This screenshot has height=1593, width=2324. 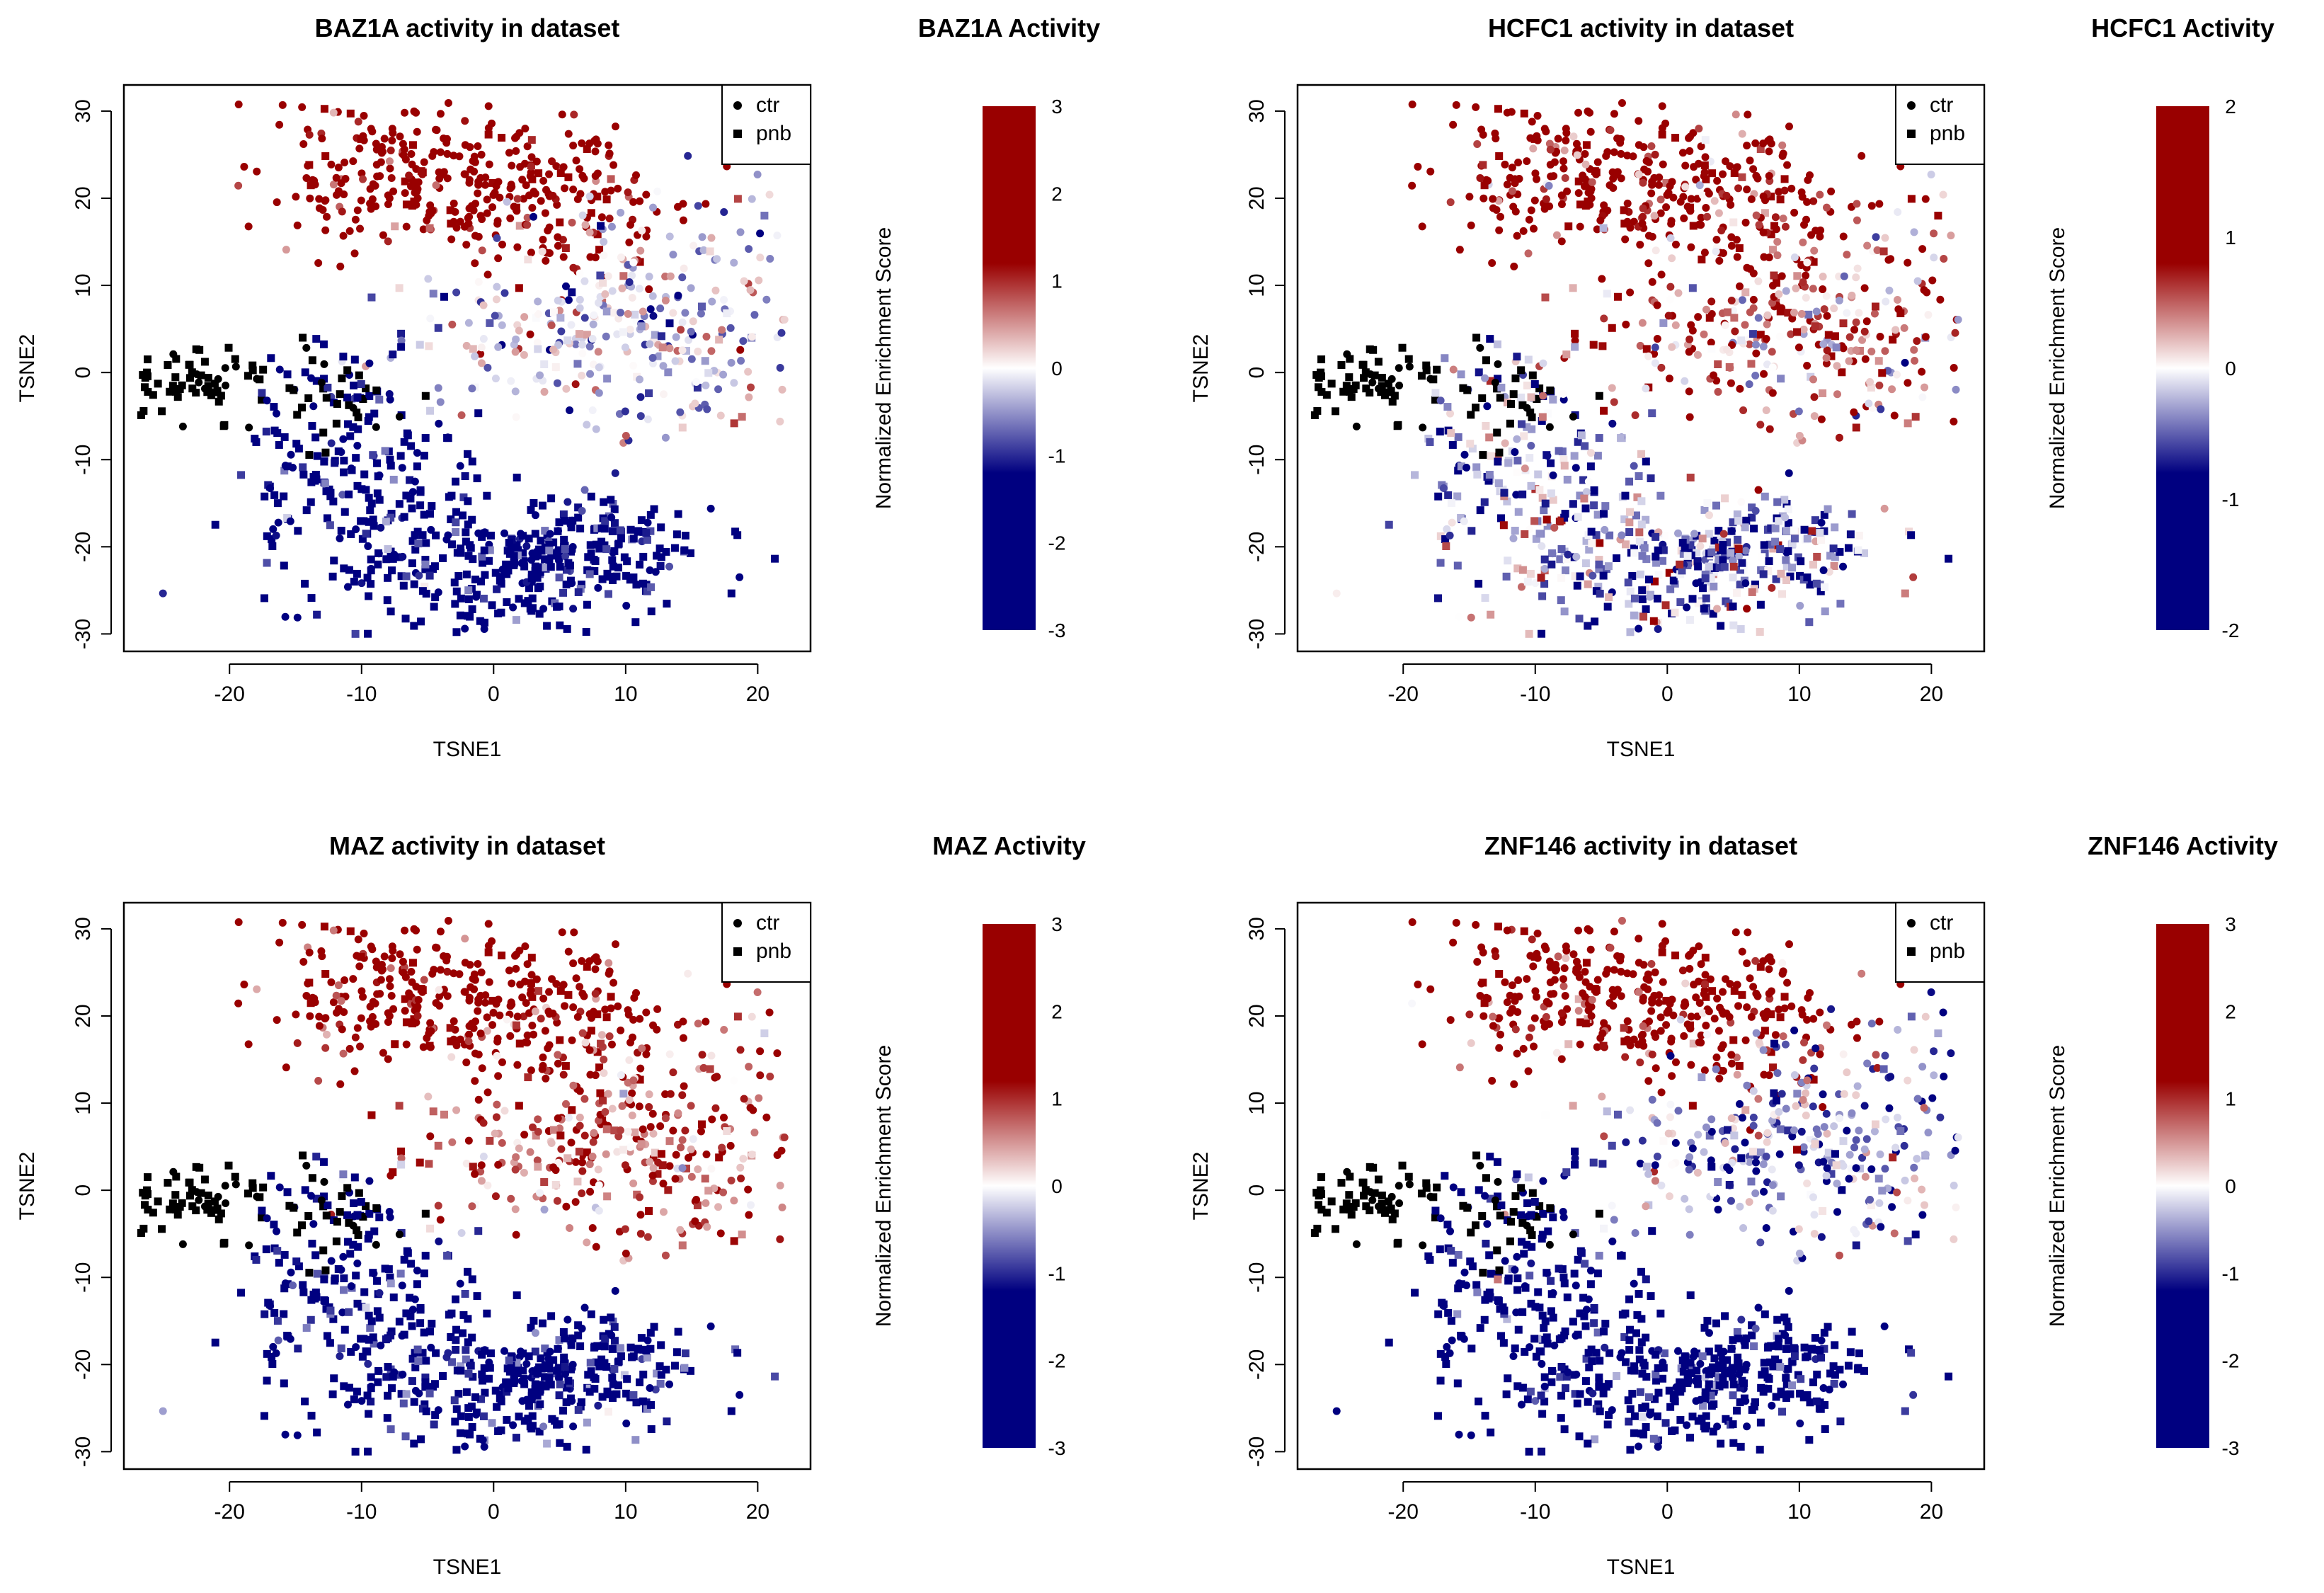 What do you see at coordinates (2057, 368) in the screenshot?
I see `colorbar-label: Normalized Enrichment Score` at bounding box center [2057, 368].